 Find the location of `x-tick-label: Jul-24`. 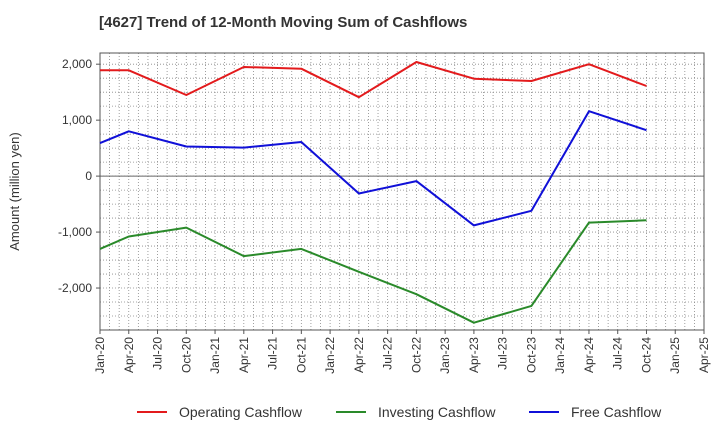

x-tick-label: Jul-24 is located at coordinates (618, 353).